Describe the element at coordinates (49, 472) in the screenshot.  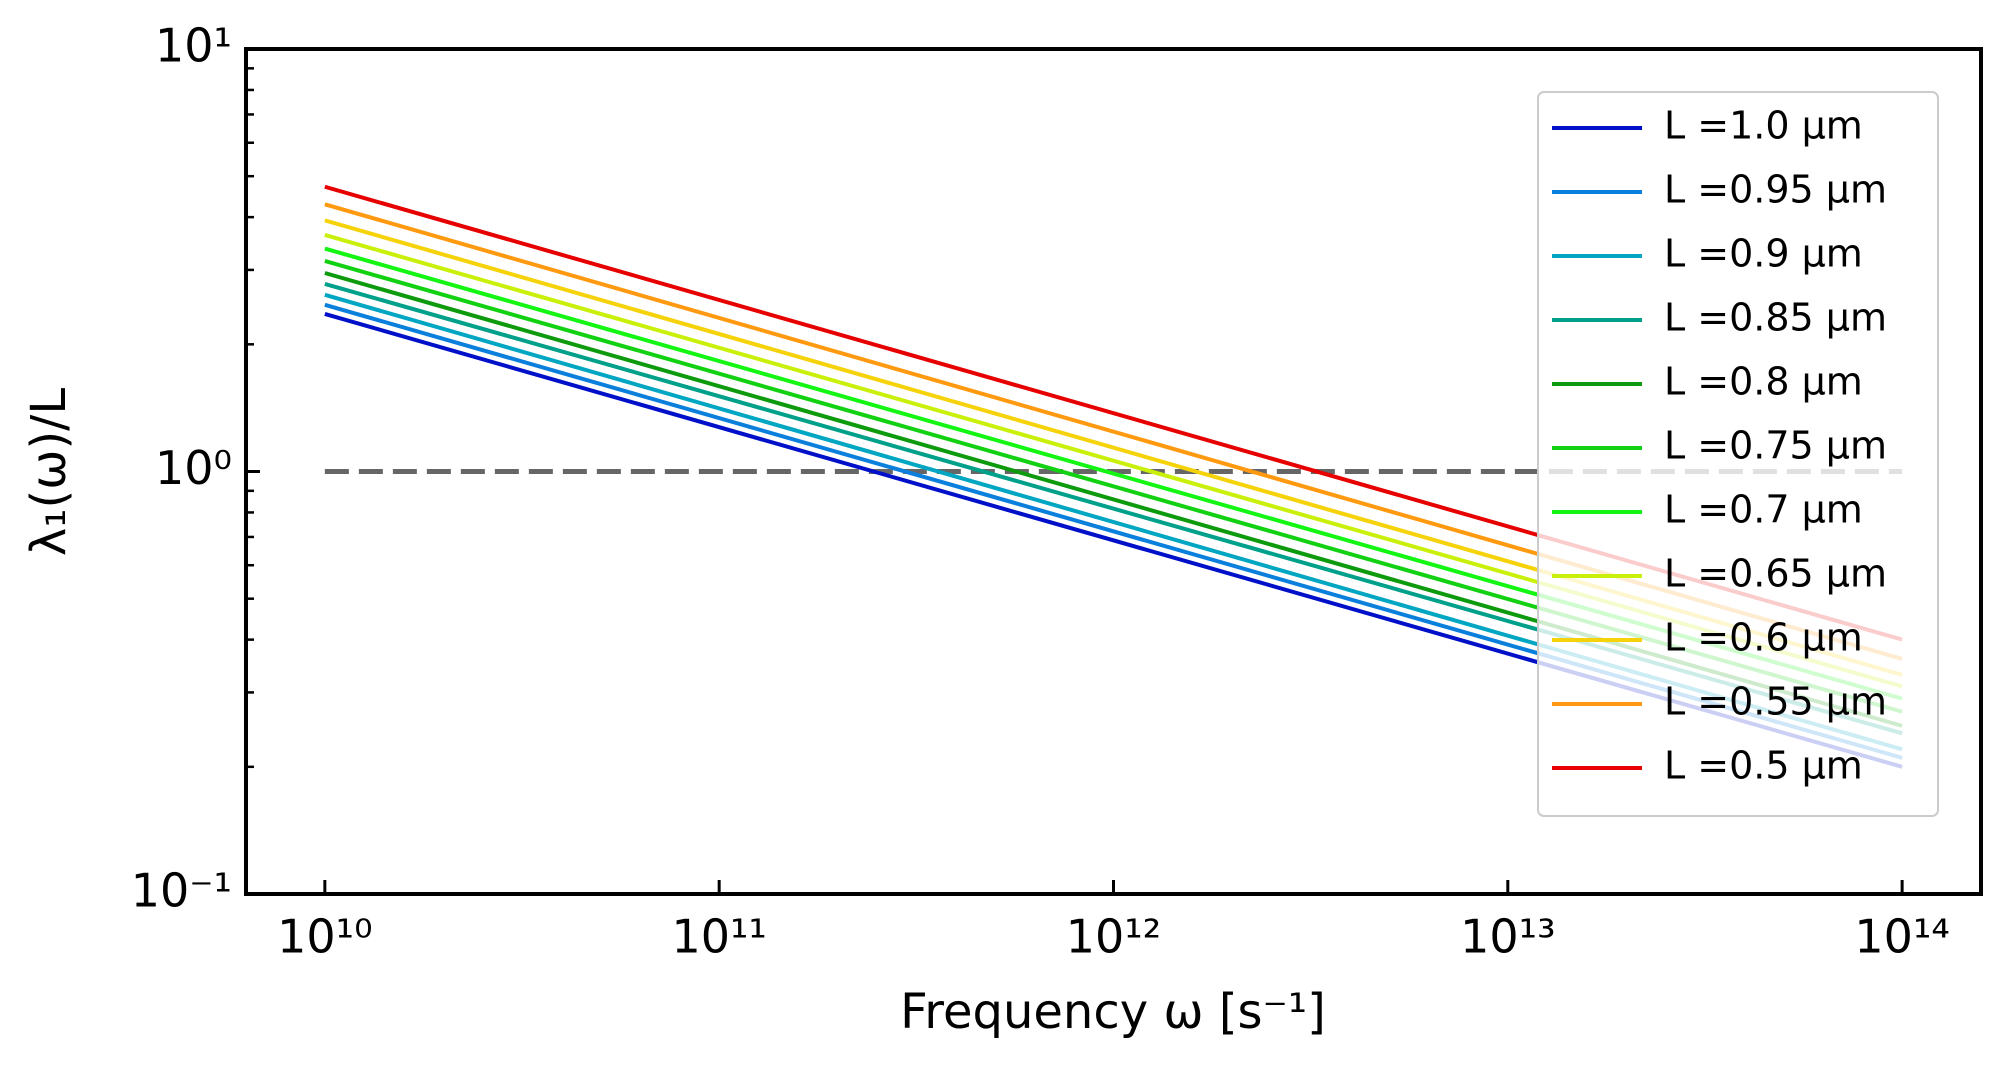
I see `y-axis-label: λ₁(ω)/L` at that location.